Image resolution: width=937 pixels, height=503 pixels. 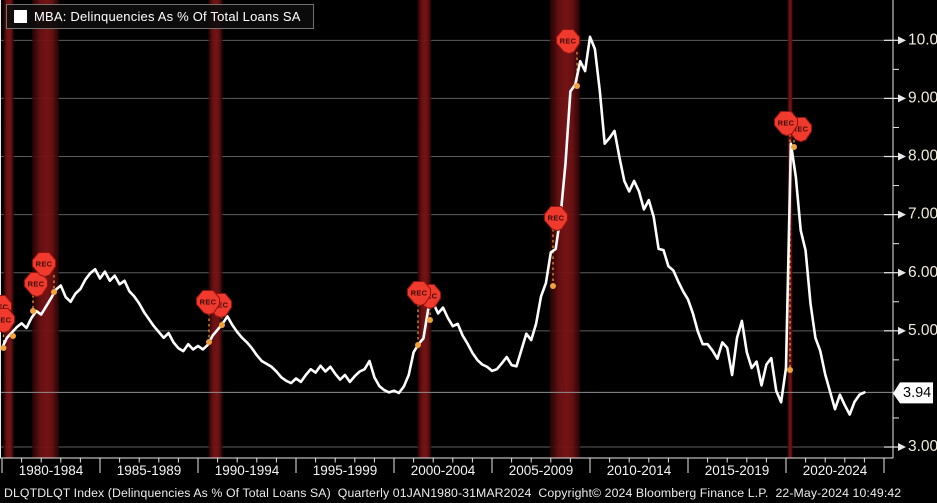 What do you see at coordinates (922, 98) in the screenshot?
I see `y-axis-label: 9.00` at bounding box center [922, 98].